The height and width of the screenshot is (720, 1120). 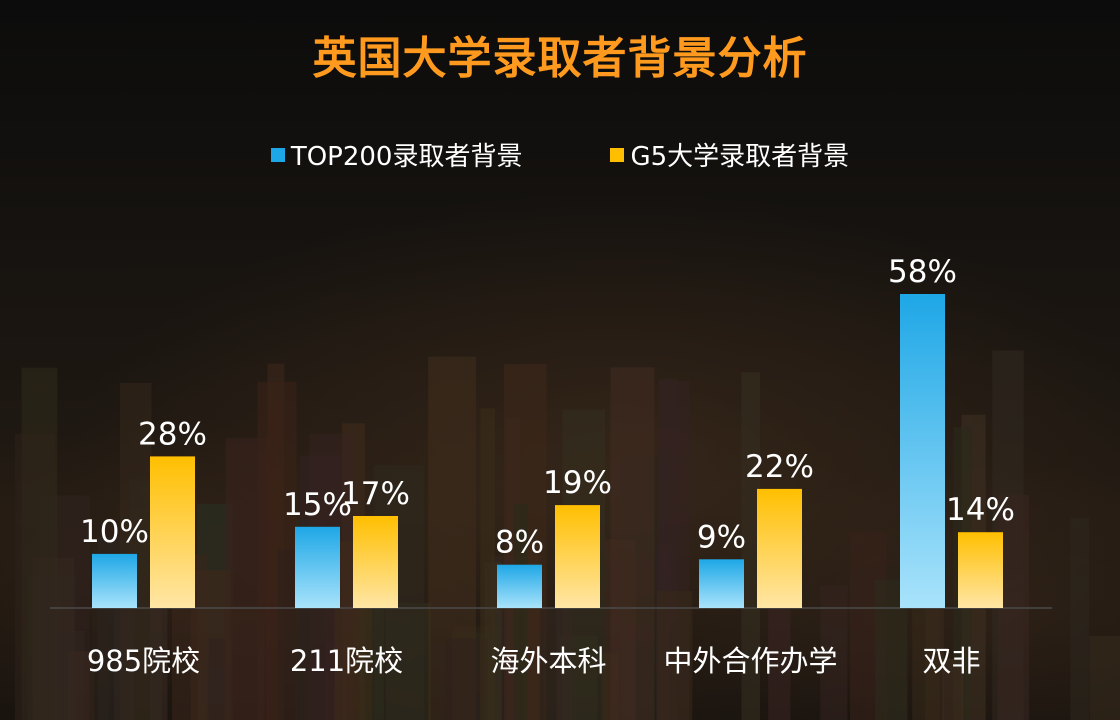 What do you see at coordinates (560, 154) in the screenshot?
I see `chart-legend: TOP200录取者背景 G5大学录取者背景` at bounding box center [560, 154].